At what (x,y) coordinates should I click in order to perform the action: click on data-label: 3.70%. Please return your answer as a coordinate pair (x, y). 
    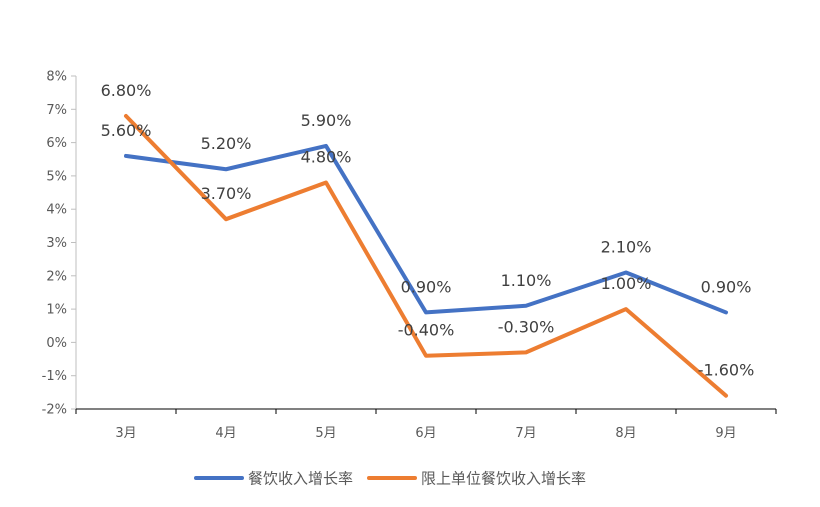
    Looking at the image, I should click on (226, 193).